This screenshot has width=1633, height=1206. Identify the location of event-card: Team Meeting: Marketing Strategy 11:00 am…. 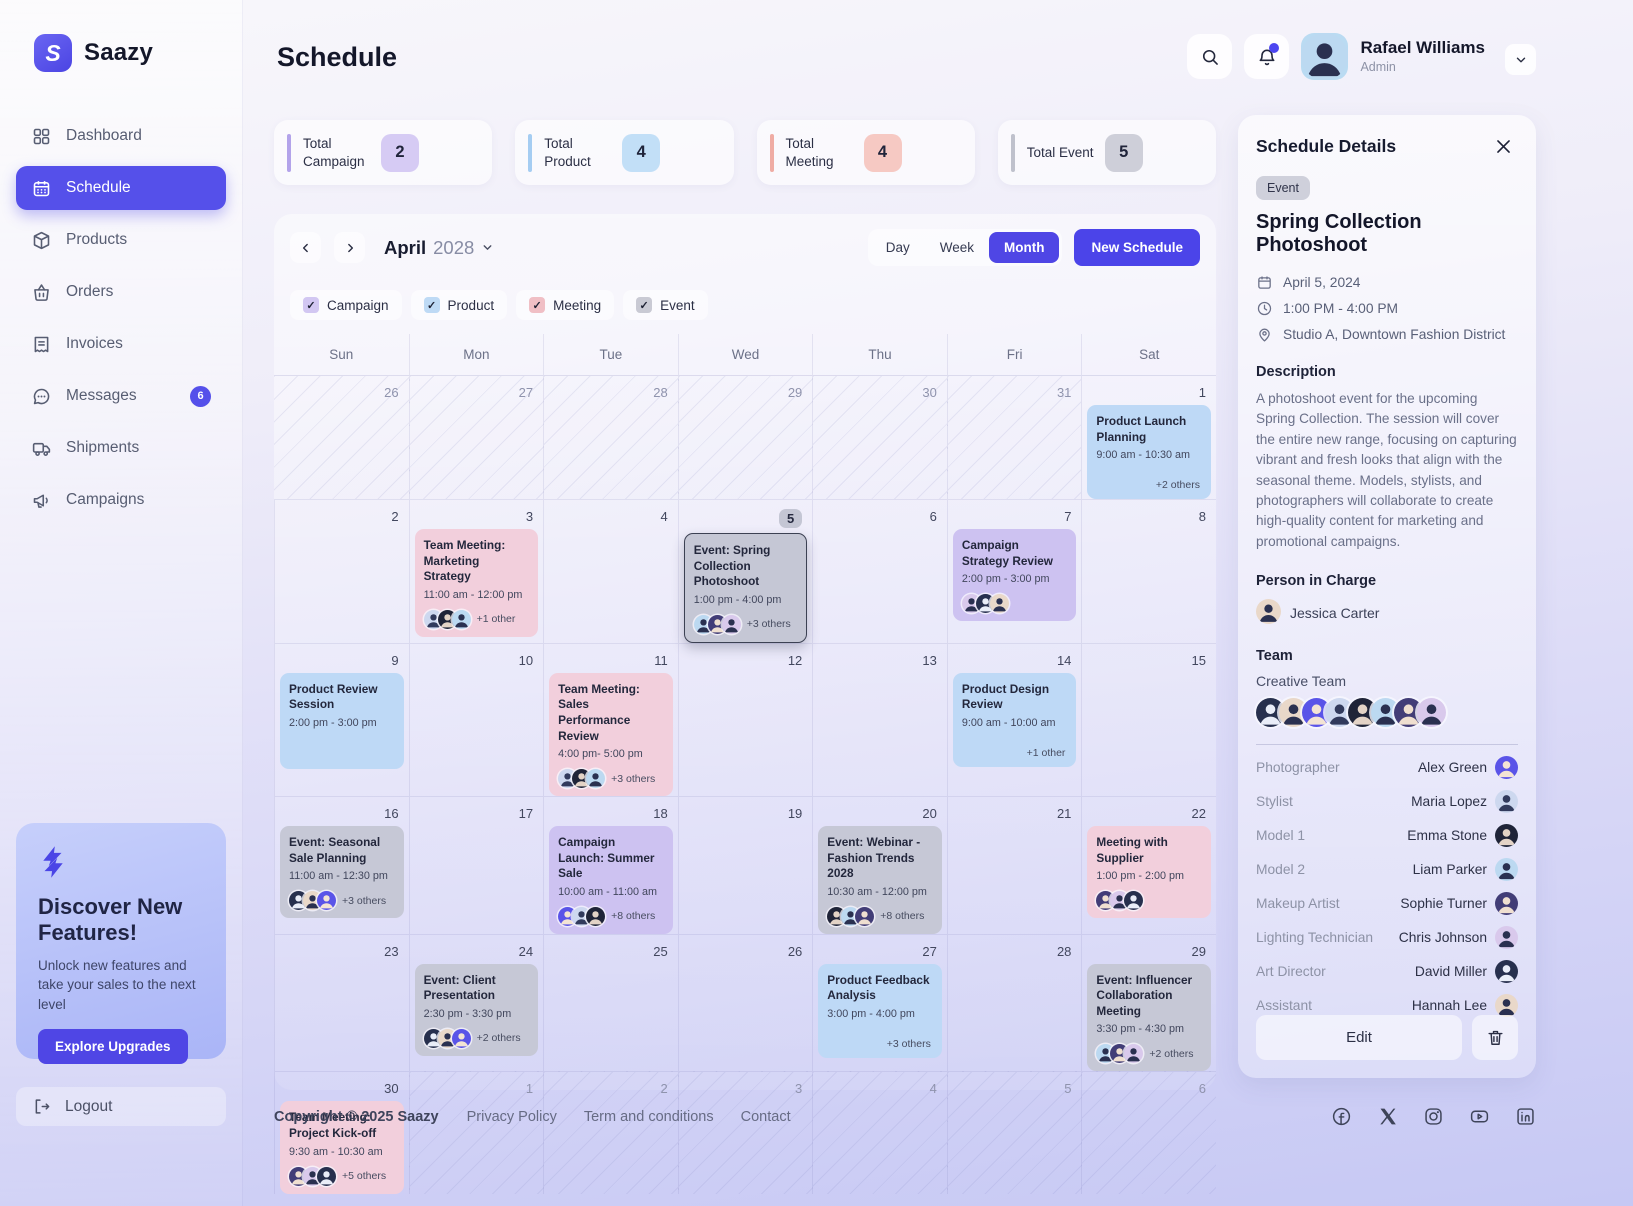
(476, 583).